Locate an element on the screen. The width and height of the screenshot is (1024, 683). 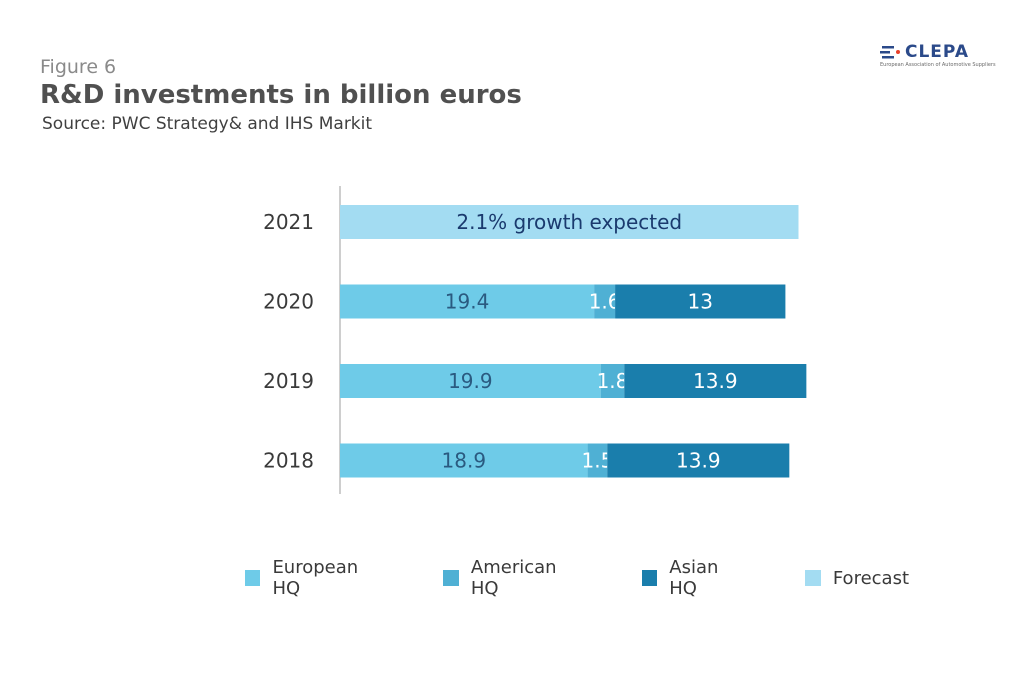
logo-wordmark: CLEPA is located at coordinates (937, 52).